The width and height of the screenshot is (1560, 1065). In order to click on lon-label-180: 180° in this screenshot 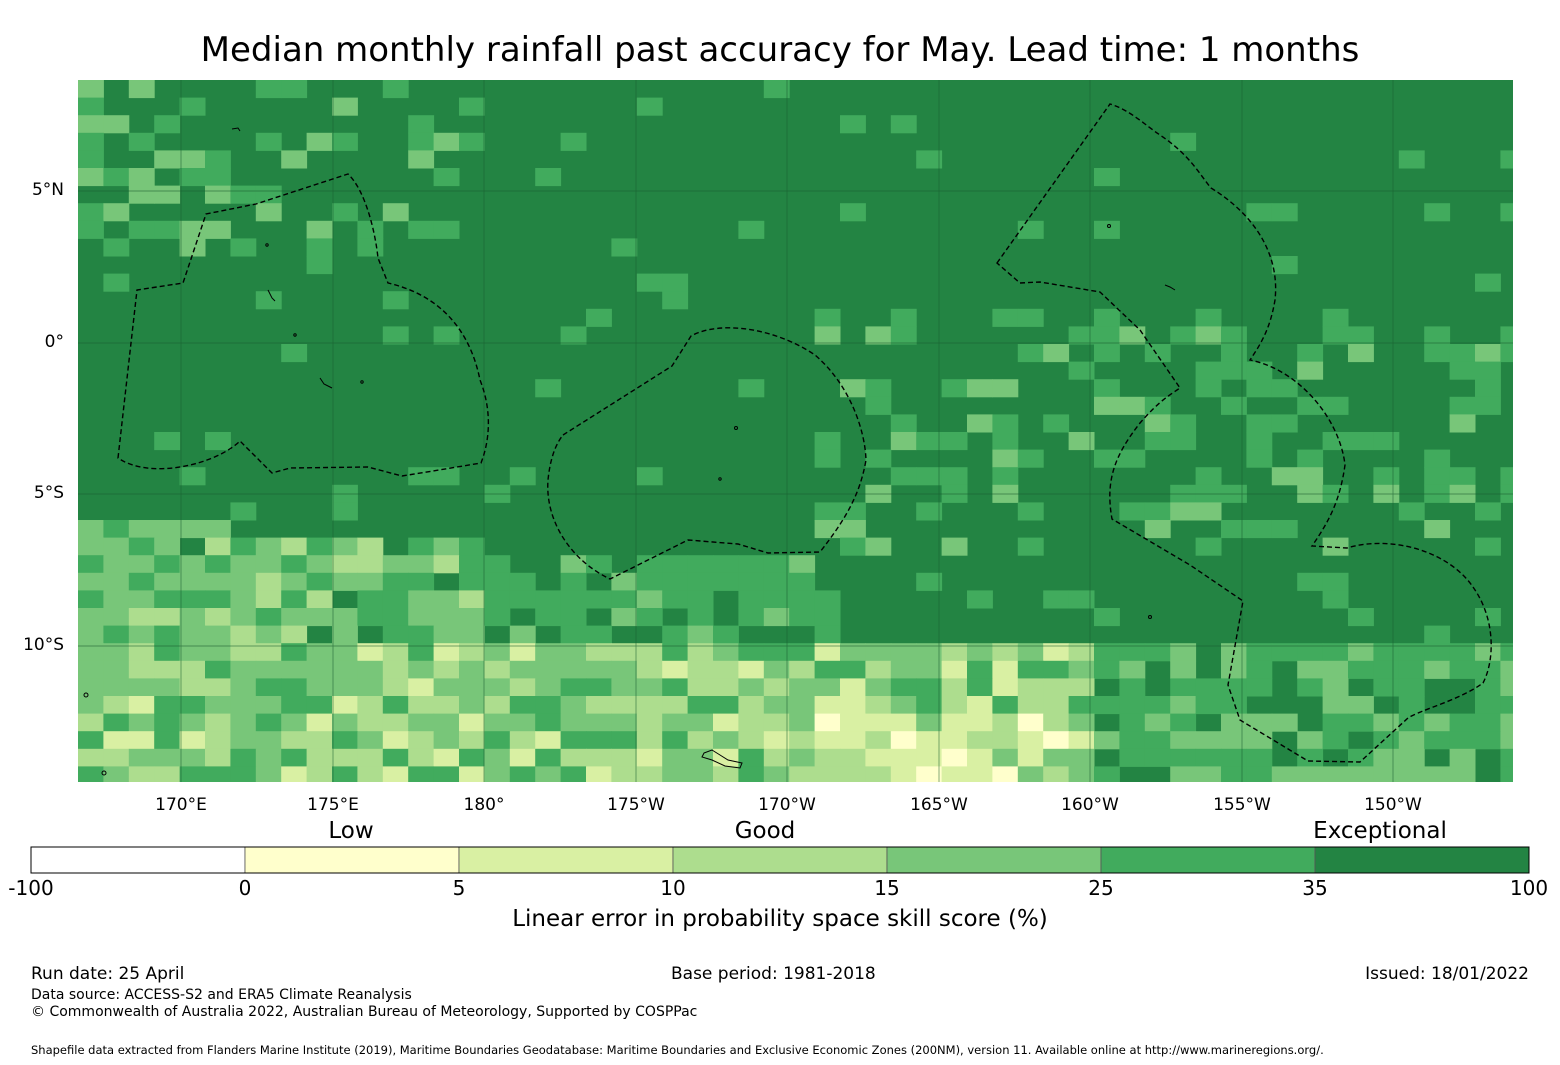, I will do `click(484, 805)`.